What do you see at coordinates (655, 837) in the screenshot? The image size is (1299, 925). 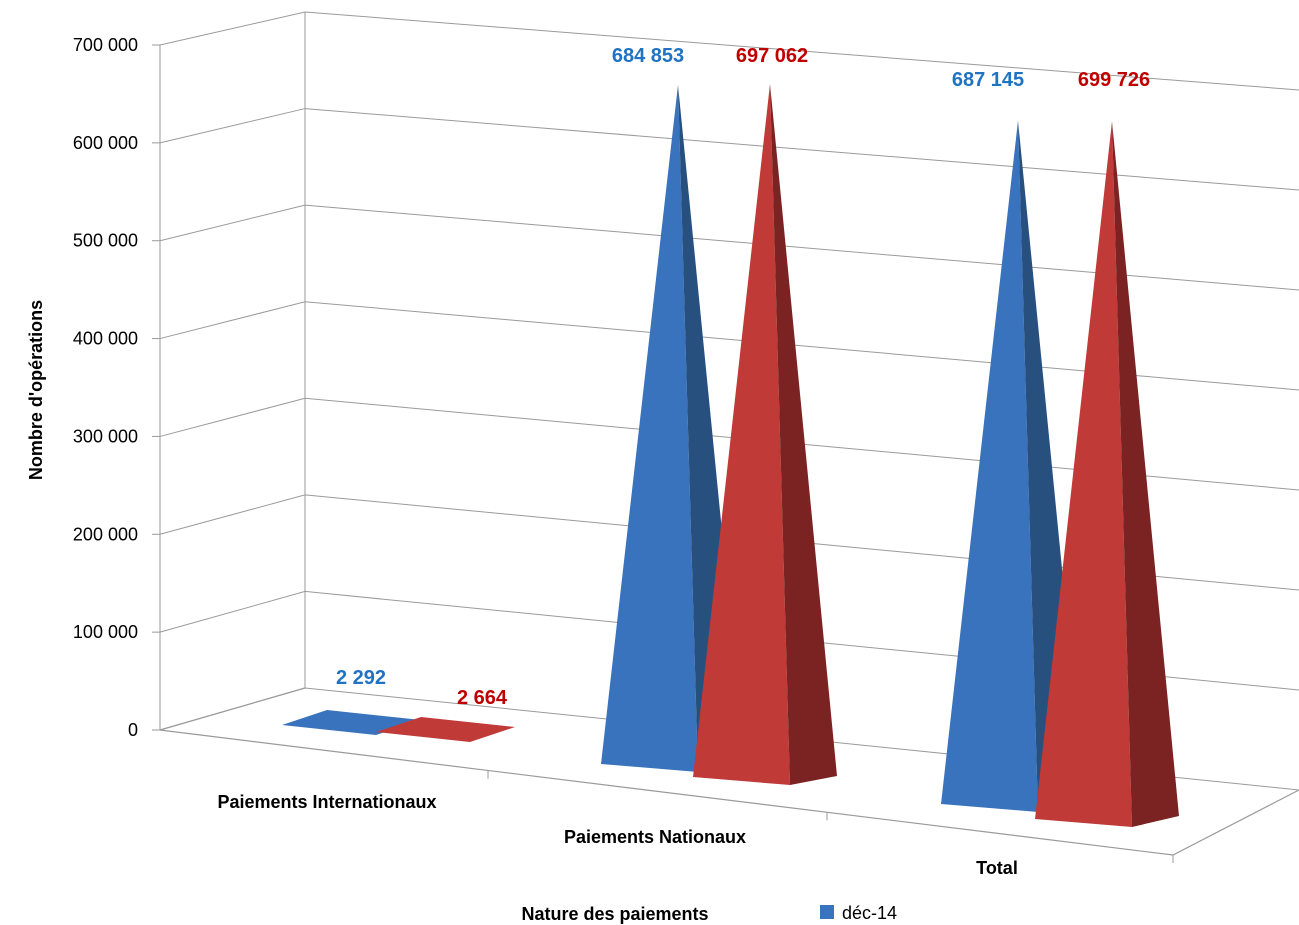 I see `category-label: Paiements Nationaux` at bounding box center [655, 837].